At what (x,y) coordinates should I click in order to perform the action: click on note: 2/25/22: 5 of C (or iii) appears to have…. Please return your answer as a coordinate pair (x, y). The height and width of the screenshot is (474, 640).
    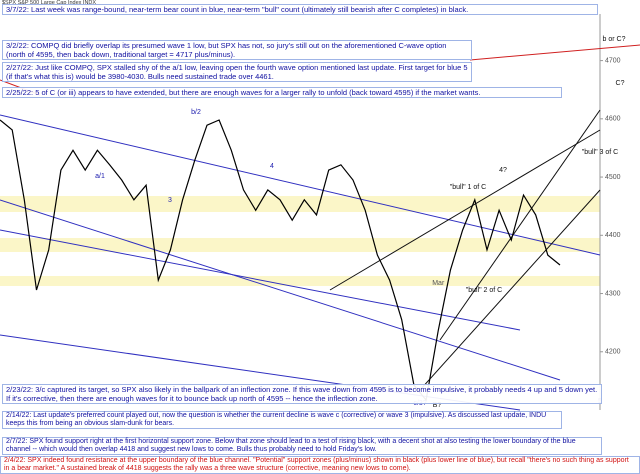
    Looking at the image, I should click on (282, 92).